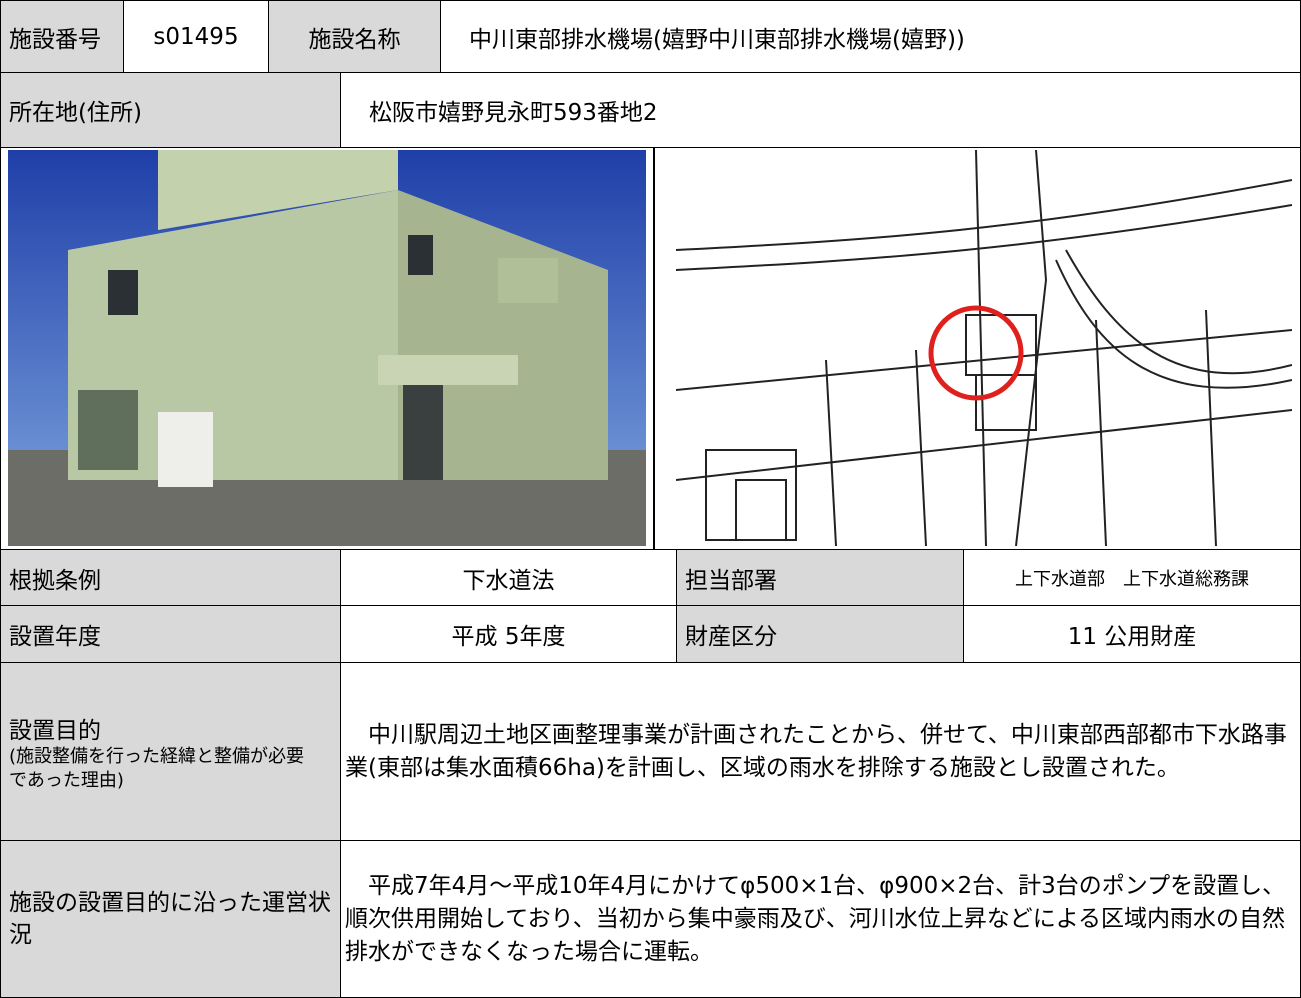  Describe the element at coordinates (820, 110) in the screenshot. I see `value: 松阪市嬉野見永町593番地2` at that location.